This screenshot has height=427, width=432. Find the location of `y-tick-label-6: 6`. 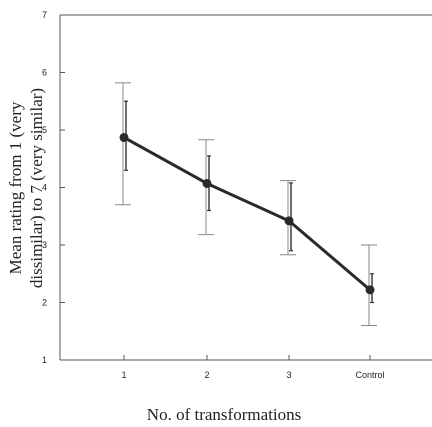

y-tick-label-6: 6 is located at coordinates (44, 73).